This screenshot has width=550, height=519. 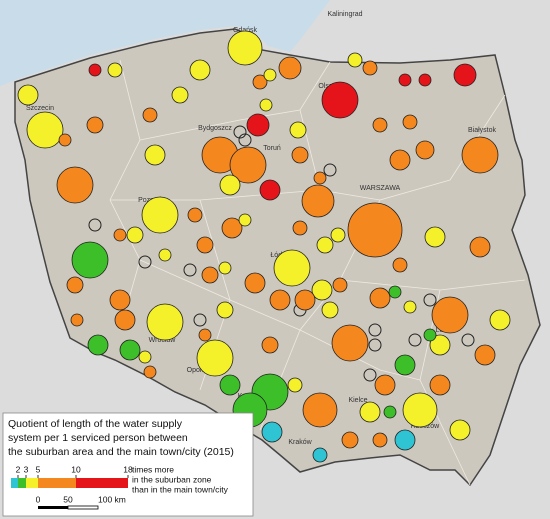 I want to click on place-label: Toruń, so click(x=272, y=148).